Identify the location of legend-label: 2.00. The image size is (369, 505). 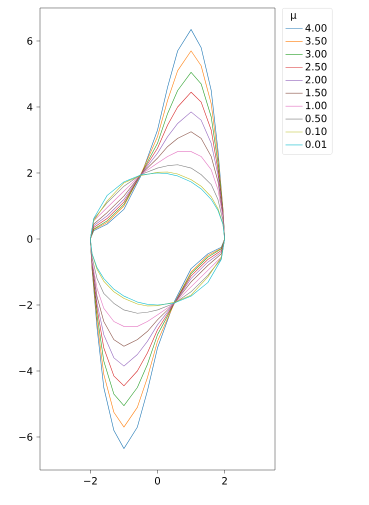
(316, 80).